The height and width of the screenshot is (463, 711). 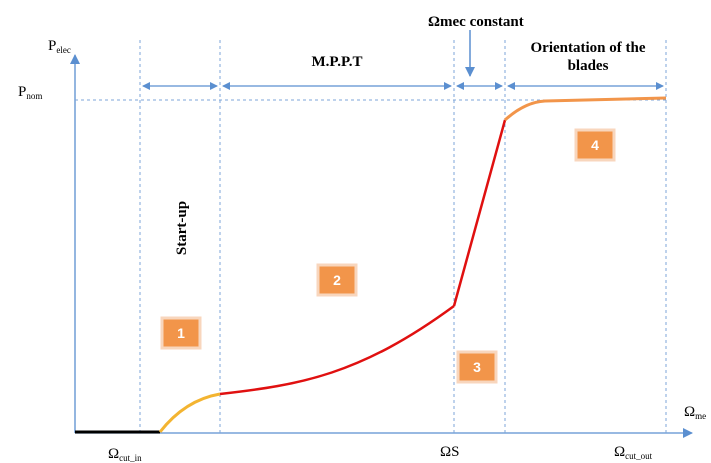 I want to click on badge-3: 3, so click(x=477, y=367).